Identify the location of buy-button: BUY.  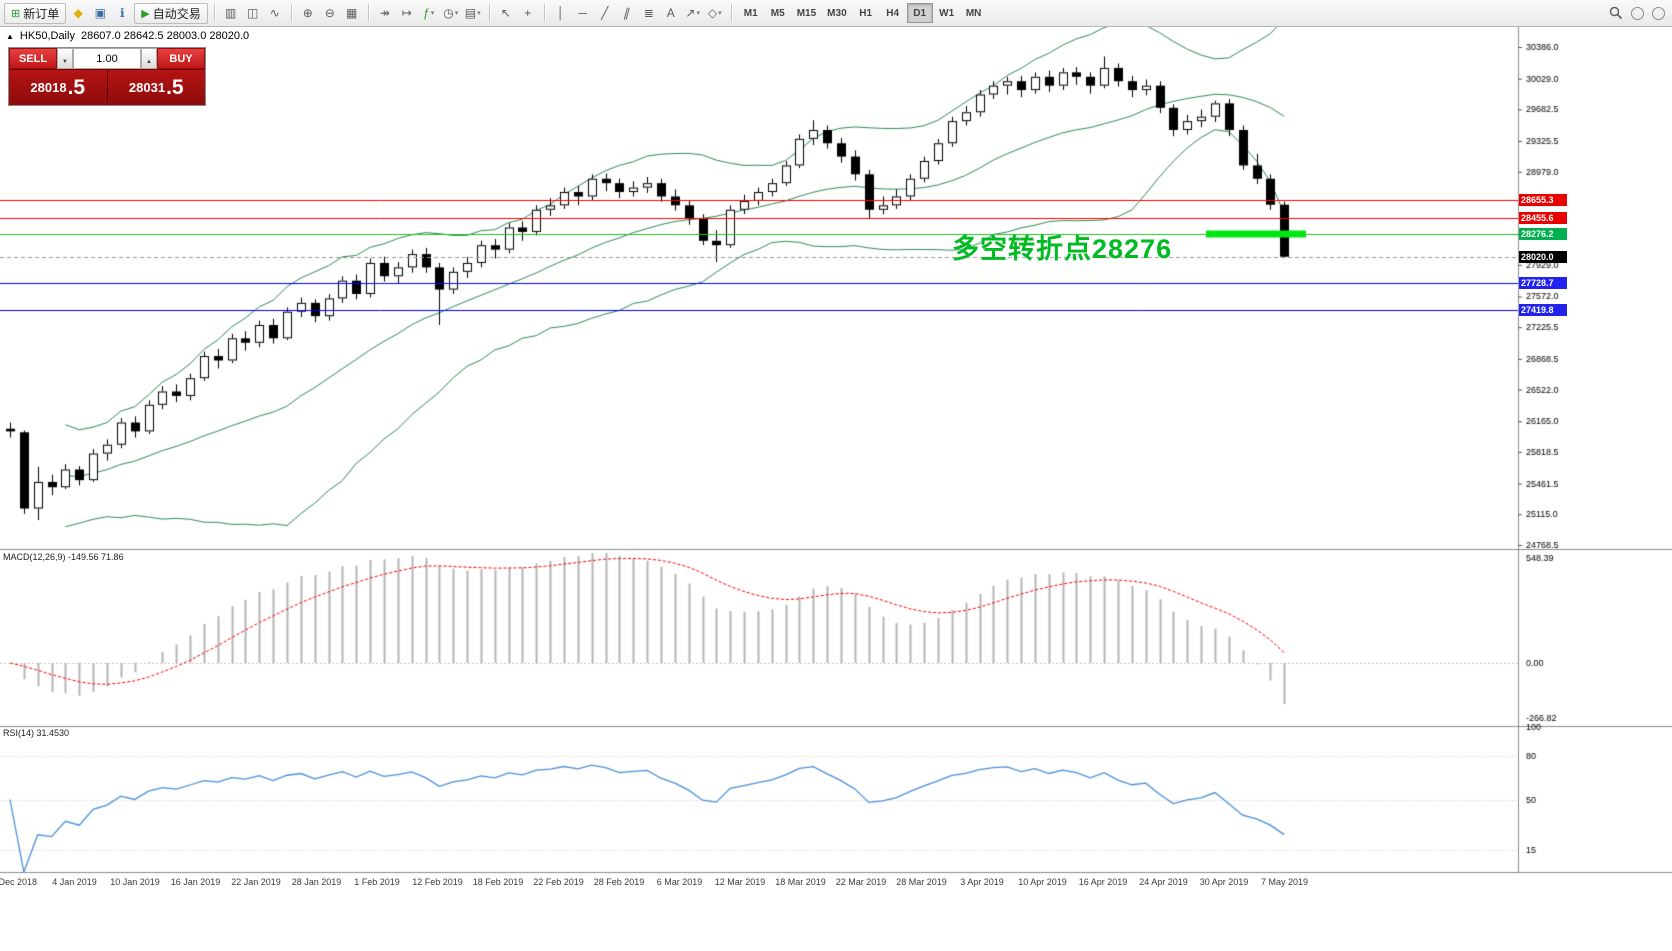
(181, 58).